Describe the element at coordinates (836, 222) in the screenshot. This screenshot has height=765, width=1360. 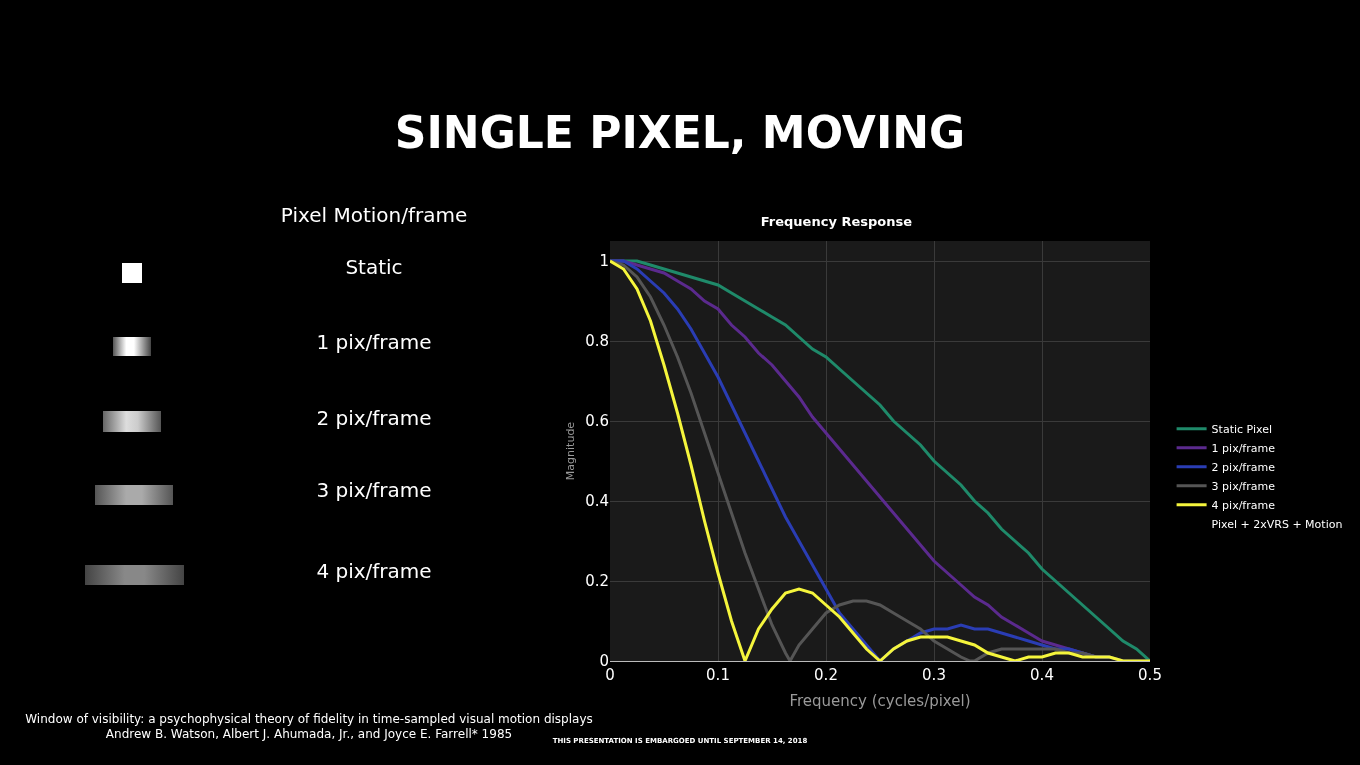
I see `chart-subtitle: Frequency Response` at that location.